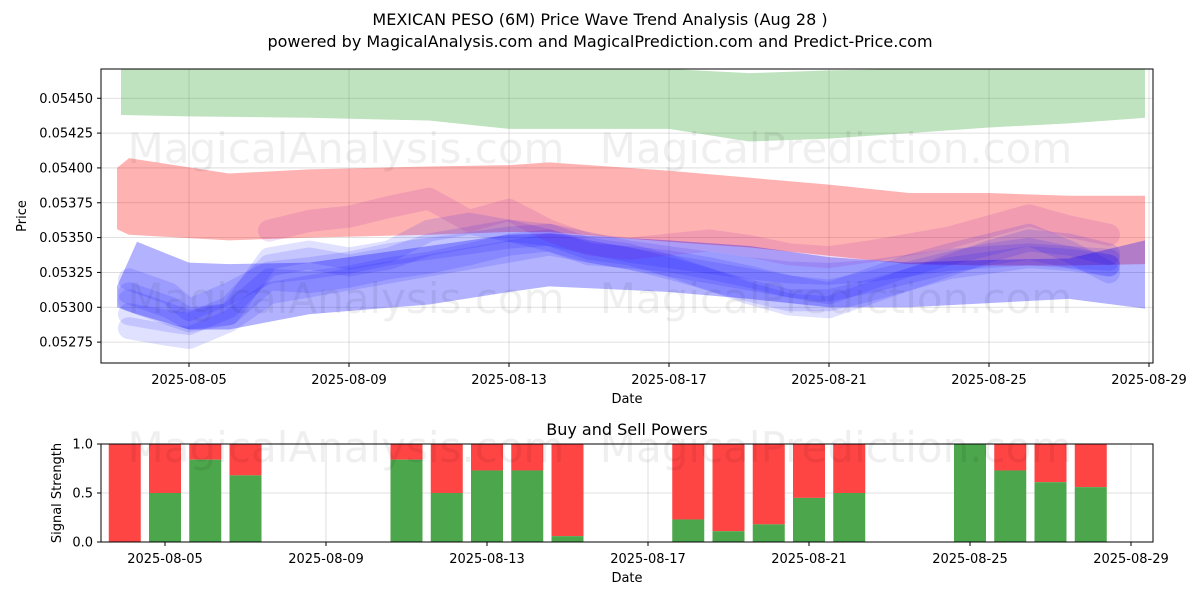 The height and width of the screenshot is (600, 1200). I want to click on top-y-axis-label: Price, so click(22, 216).